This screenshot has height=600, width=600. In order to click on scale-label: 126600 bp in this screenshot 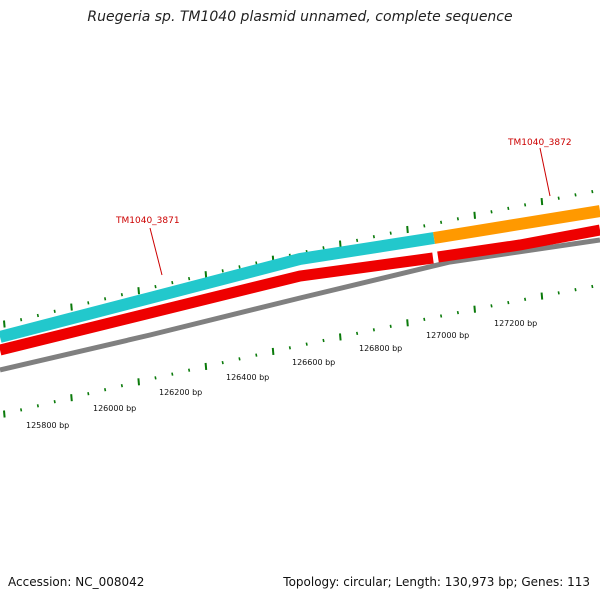, I will do `click(313, 362)`.